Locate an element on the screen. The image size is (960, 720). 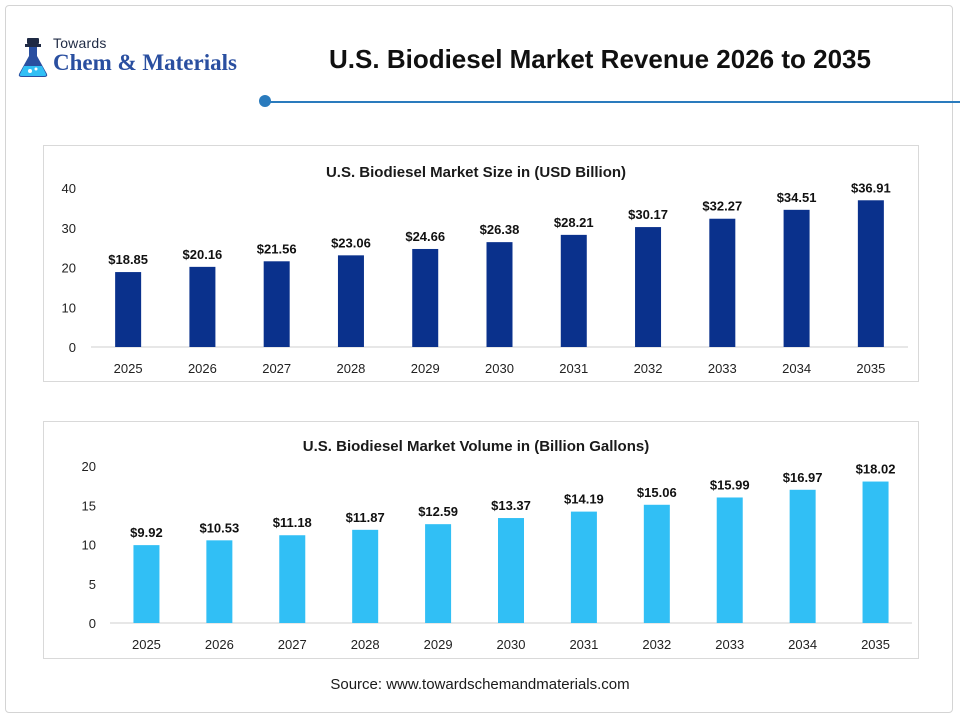
data-label: $11.87 is located at coordinates (365, 517).